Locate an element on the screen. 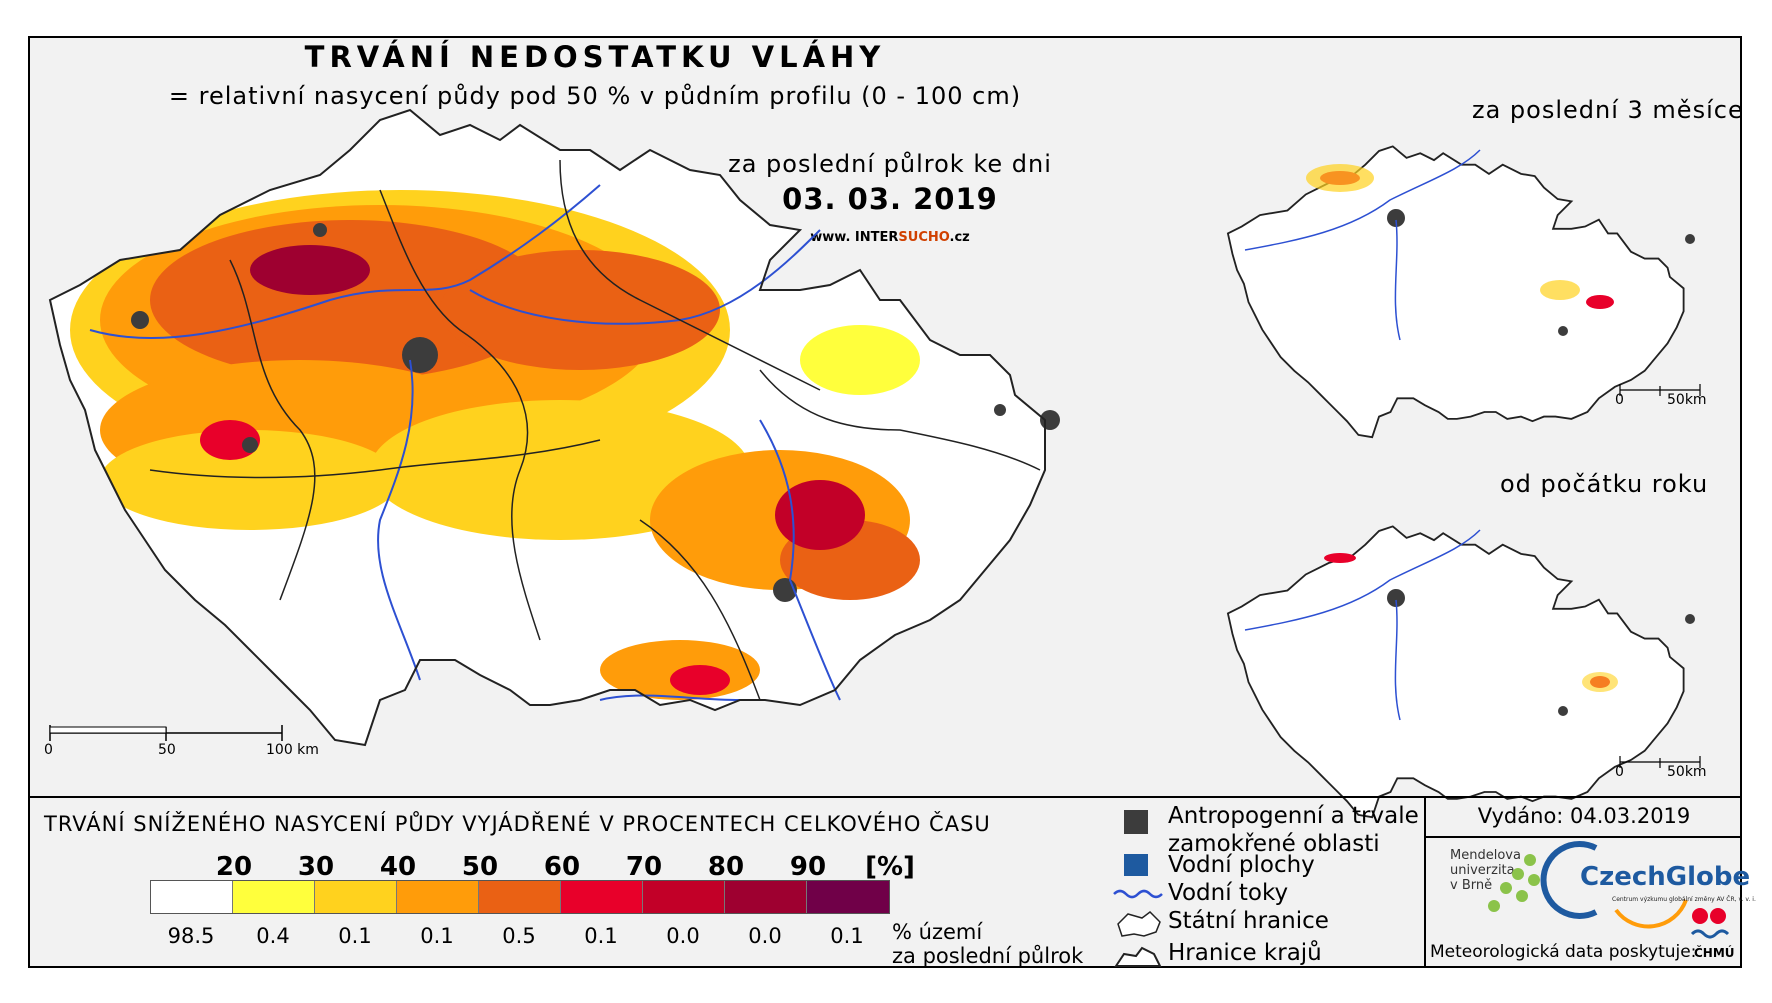 The height and width of the screenshot is (1003, 1772). legend-threshold: 40 is located at coordinates (398, 867).